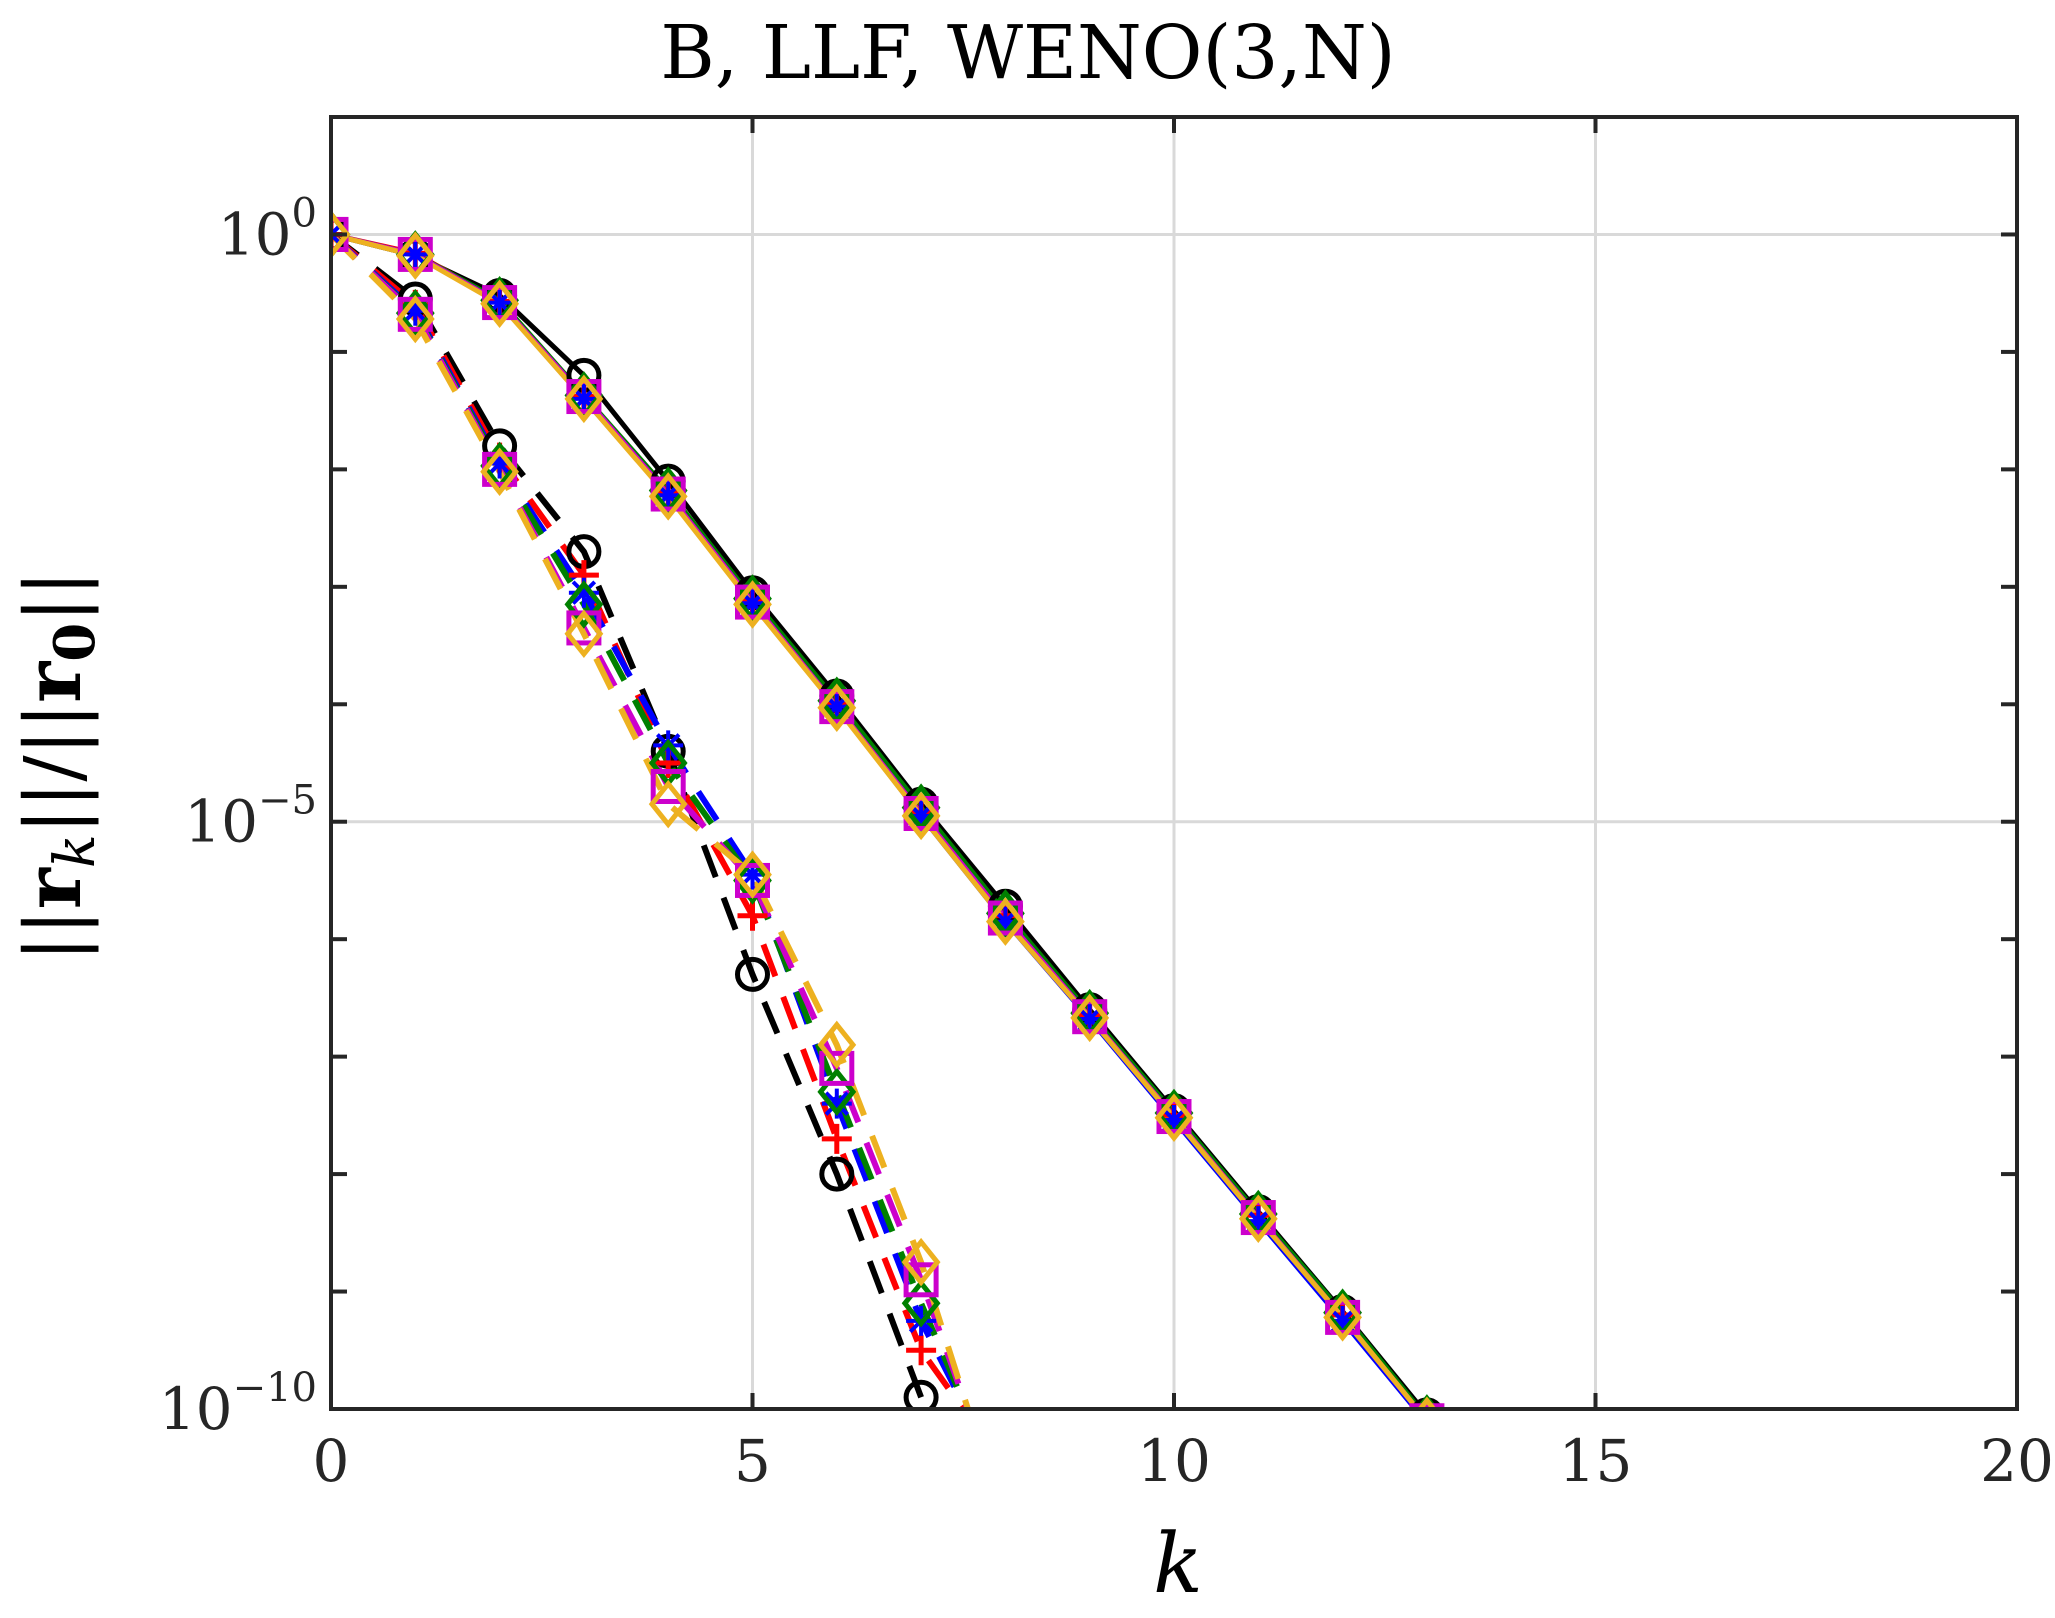 The image size is (2055, 1618). I want to click on y-label-bar-mid: ||/||, so click(54, 768).